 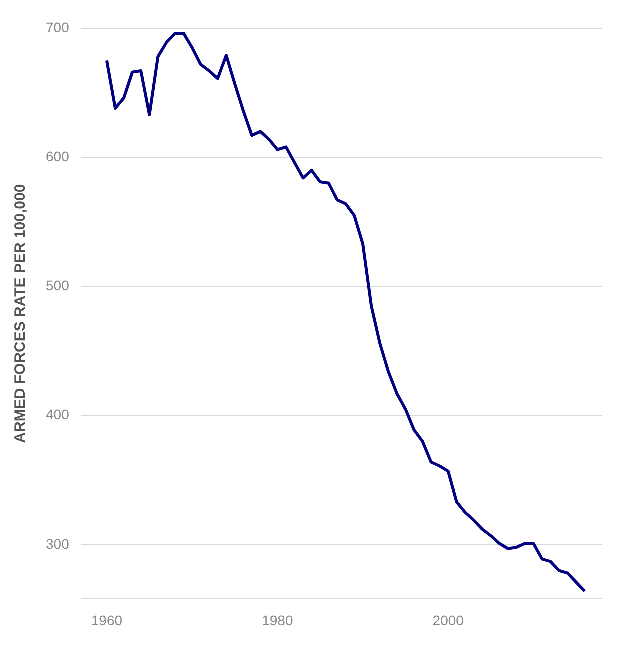 I want to click on y-tick-label: 500, so click(x=58, y=286).